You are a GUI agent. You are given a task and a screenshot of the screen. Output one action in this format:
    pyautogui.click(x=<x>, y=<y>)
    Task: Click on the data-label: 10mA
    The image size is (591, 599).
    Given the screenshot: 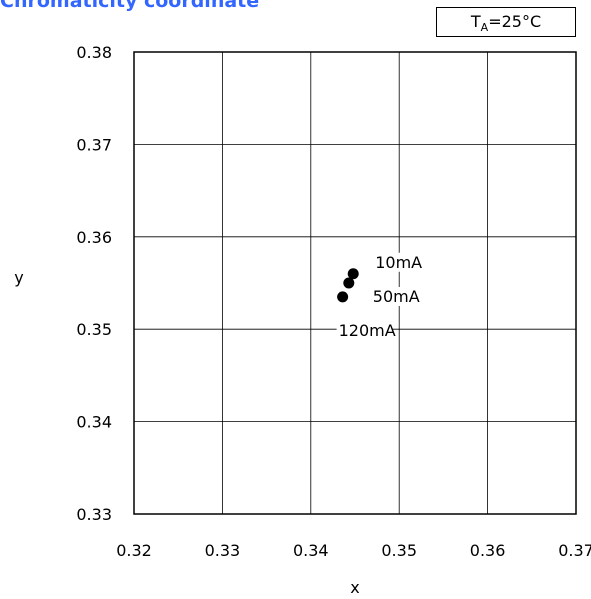 What is the action you would take?
    pyautogui.click(x=398, y=262)
    